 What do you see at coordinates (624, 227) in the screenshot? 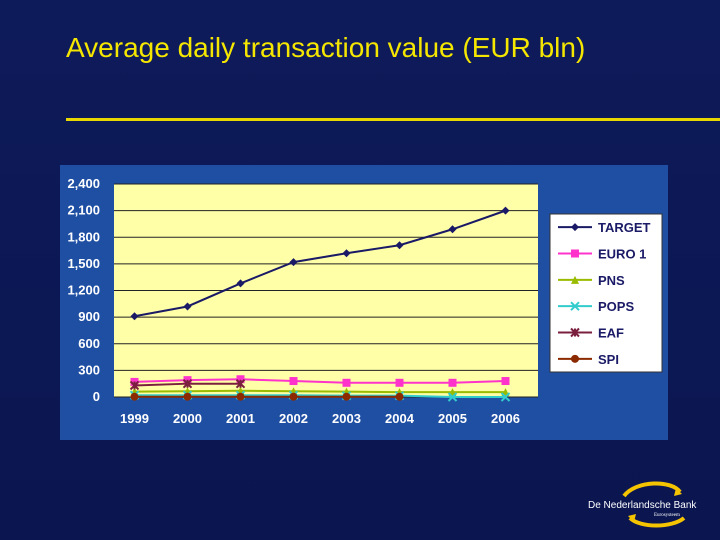
I see `legend-label-target: TARGET` at bounding box center [624, 227].